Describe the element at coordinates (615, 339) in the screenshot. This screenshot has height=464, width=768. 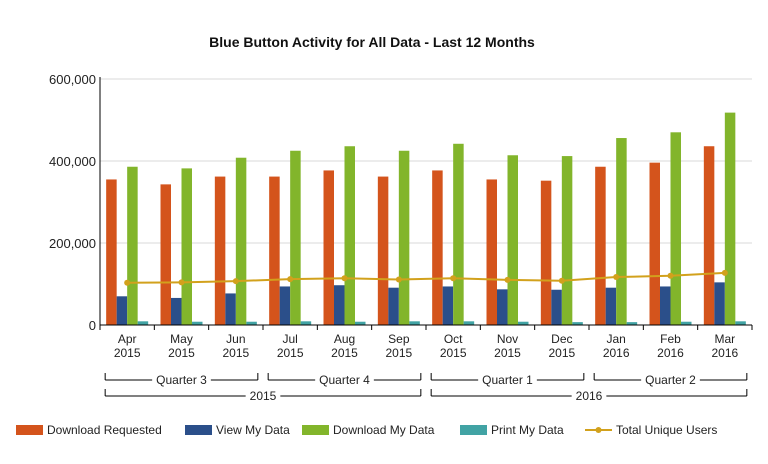
I see `x-tick-label-month: Jan` at that location.